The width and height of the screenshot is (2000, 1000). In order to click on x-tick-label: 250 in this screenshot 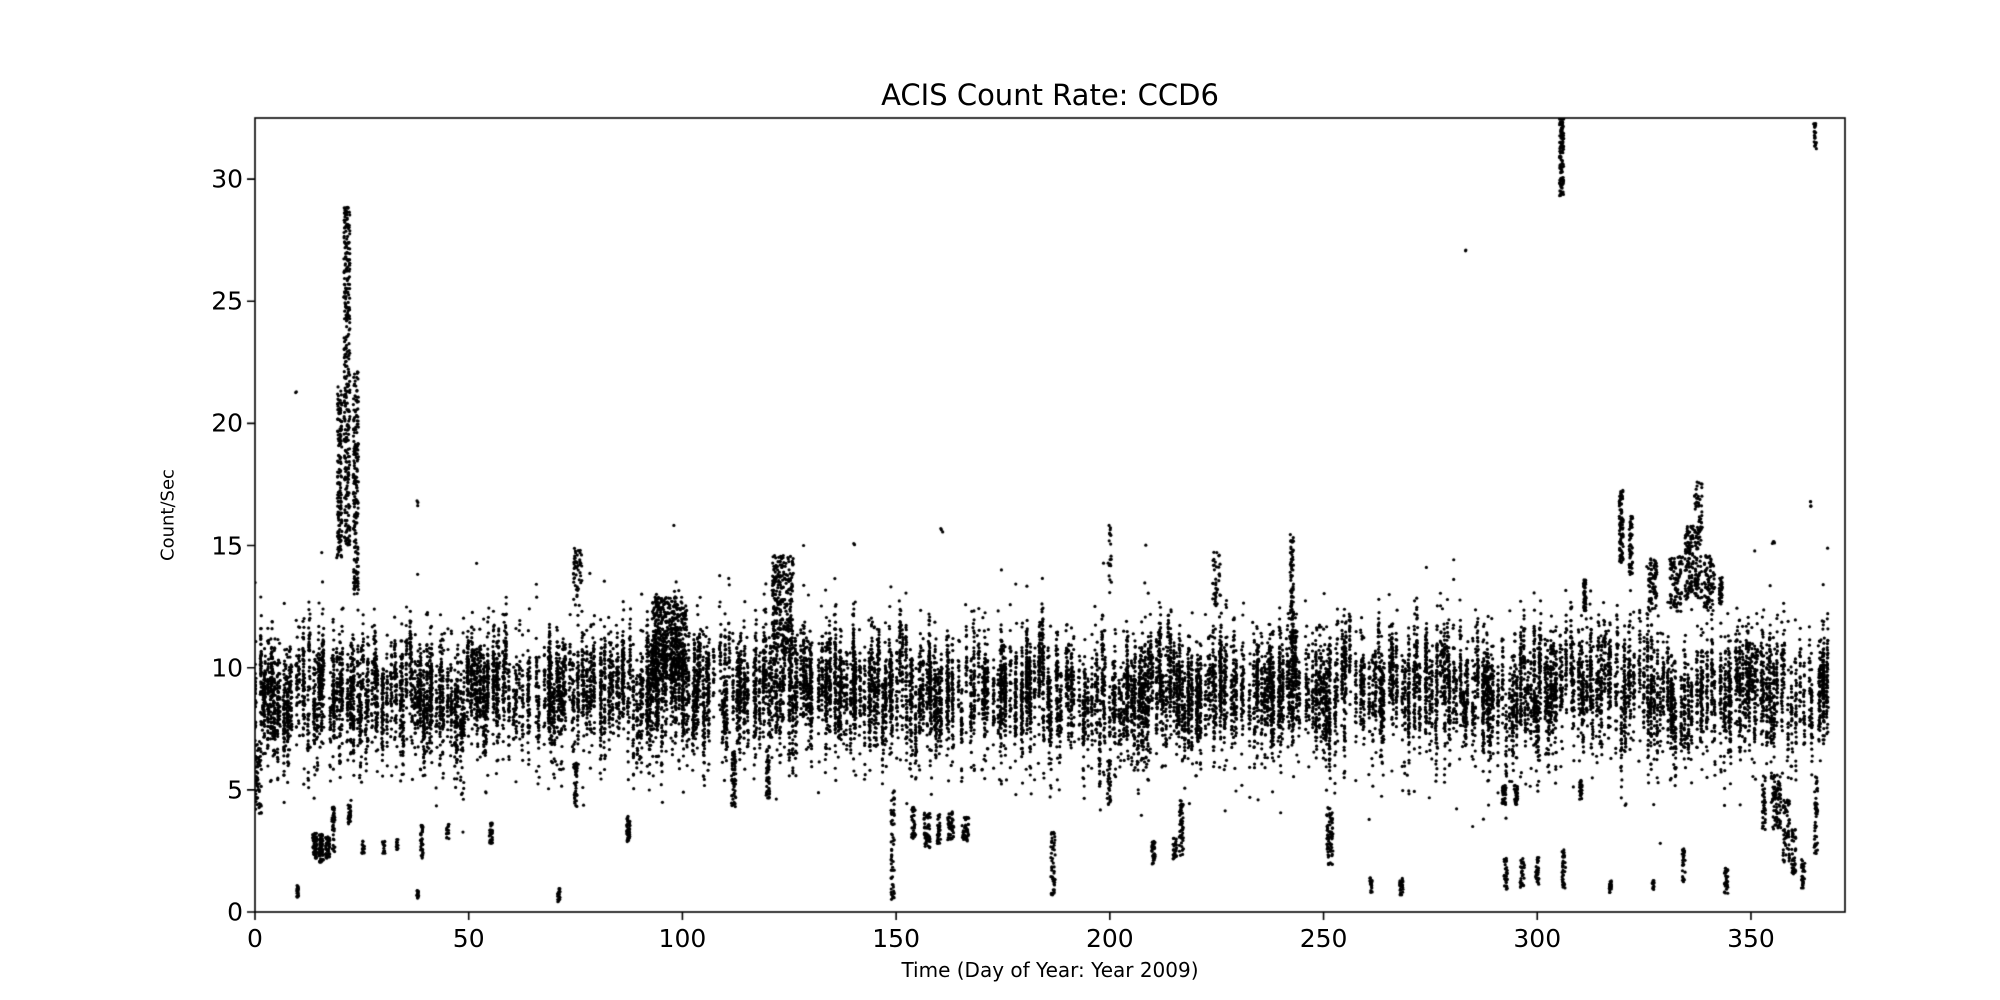, I will do `click(1323, 938)`.